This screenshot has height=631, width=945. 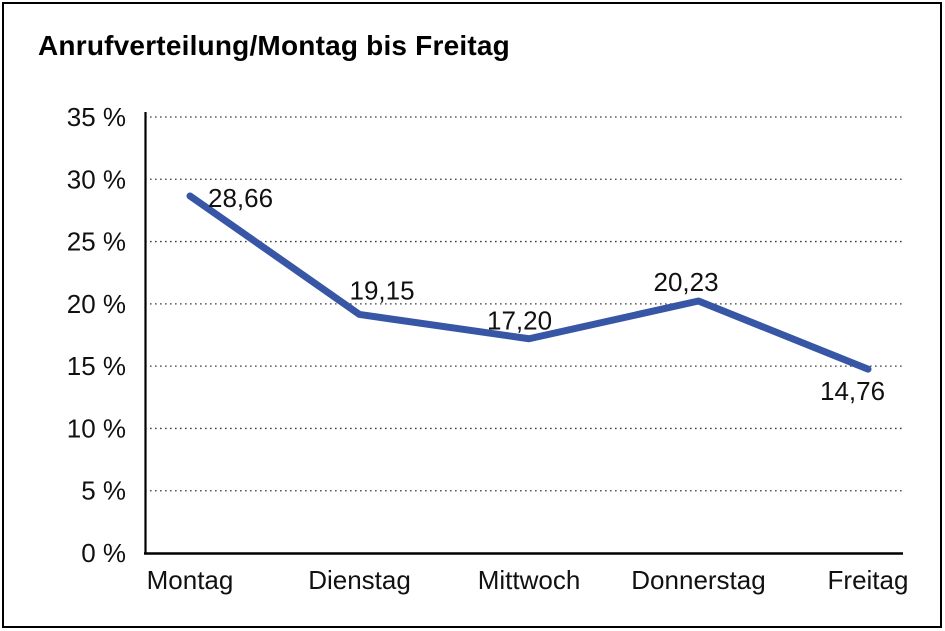 What do you see at coordinates (96, 242) in the screenshot?
I see `y-tick-label: 25 %` at bounding box center [96, 242].